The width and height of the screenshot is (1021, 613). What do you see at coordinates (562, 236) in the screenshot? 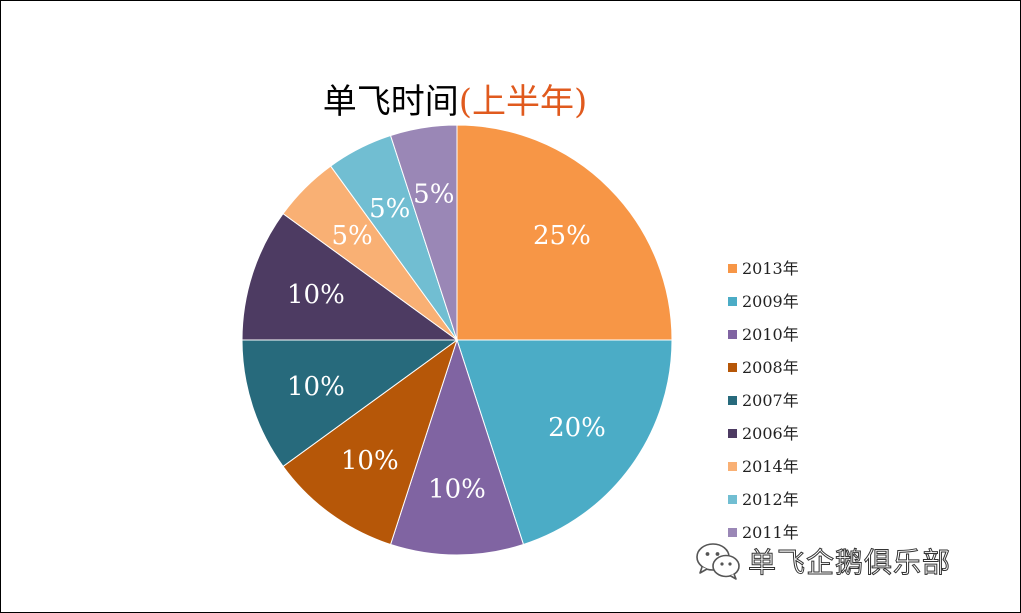
I see `data-label-2013: 25%` at bounding box center [562, 236].